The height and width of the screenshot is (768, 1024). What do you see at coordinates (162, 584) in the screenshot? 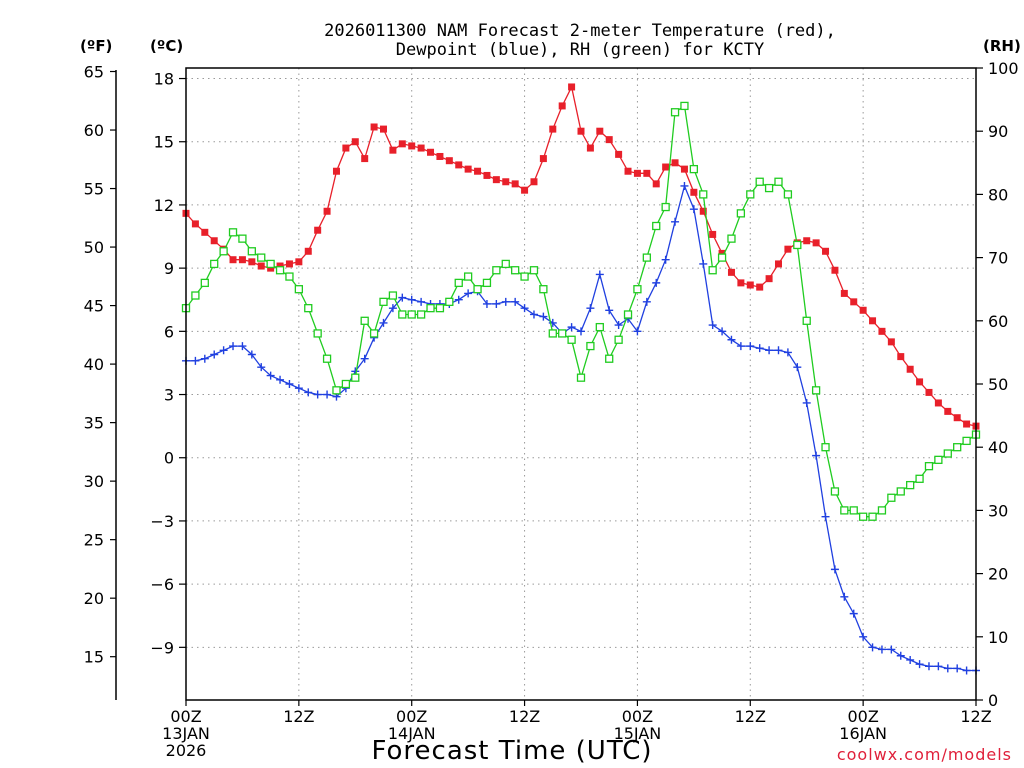
I see `celsius-tick-label: −6` at bounding box center [162, 584].